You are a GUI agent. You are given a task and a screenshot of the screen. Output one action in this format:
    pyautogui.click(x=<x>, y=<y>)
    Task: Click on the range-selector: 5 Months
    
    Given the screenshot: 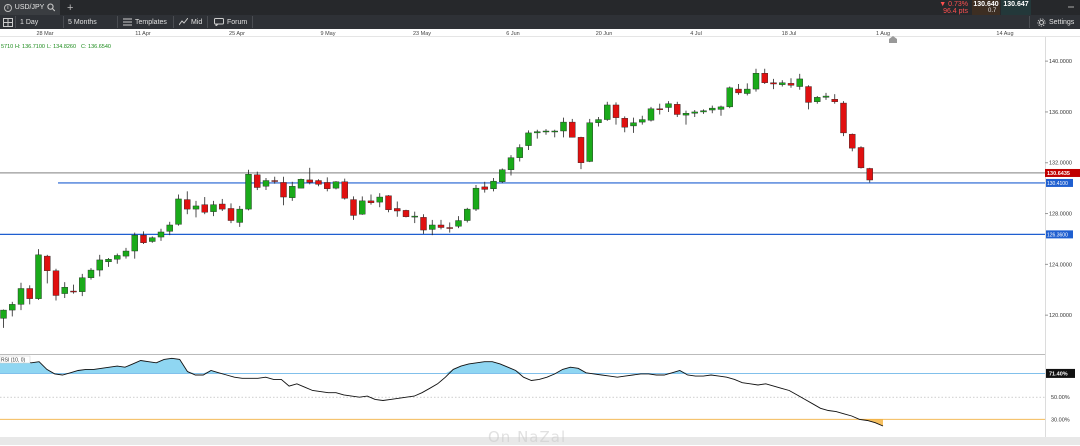 What is the action you would take?
    pyautogui.click(x=82, y=22)
    